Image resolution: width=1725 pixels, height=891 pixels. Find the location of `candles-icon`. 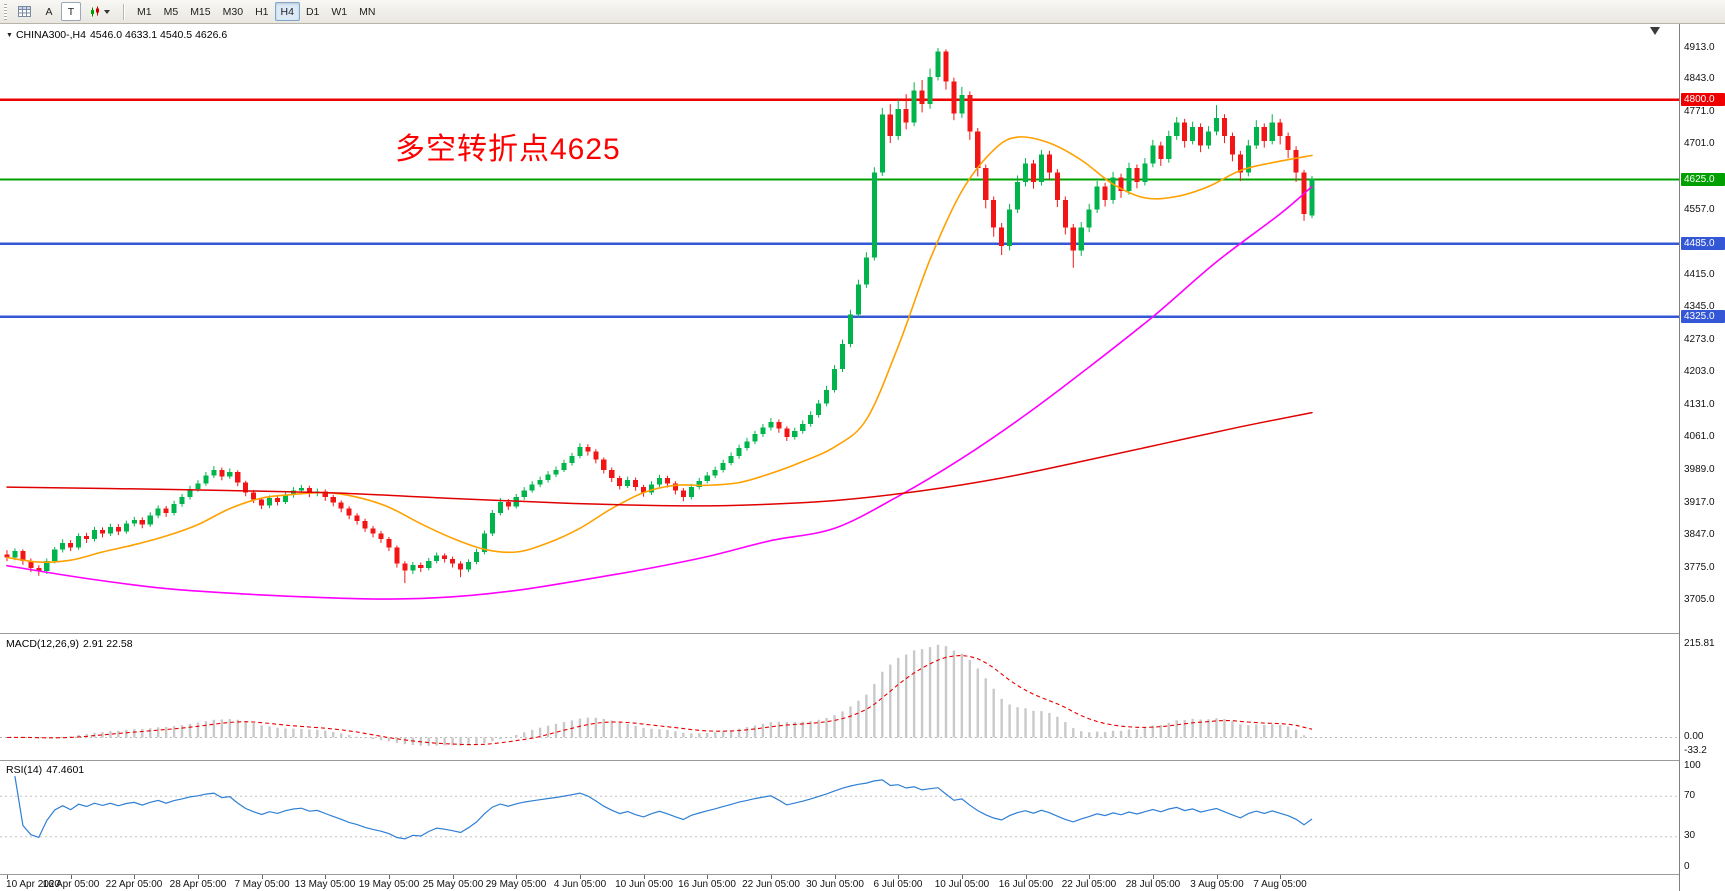

candles-icon is located at coordinates (95, 11).